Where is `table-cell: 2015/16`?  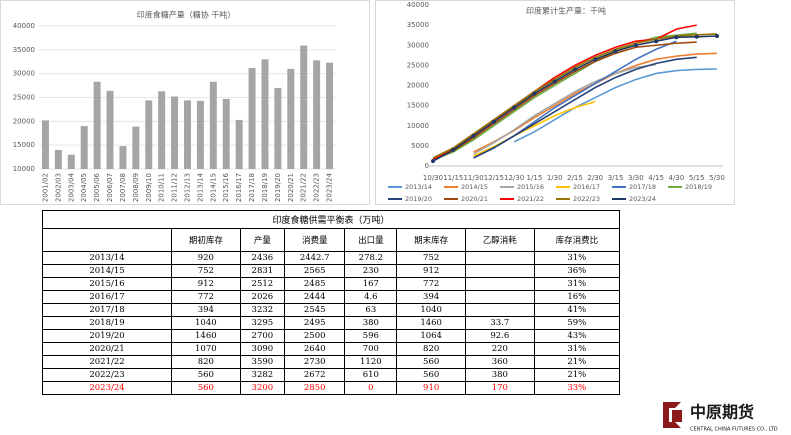
table-cell: 2015/16 is located at coordinates (107, 284).